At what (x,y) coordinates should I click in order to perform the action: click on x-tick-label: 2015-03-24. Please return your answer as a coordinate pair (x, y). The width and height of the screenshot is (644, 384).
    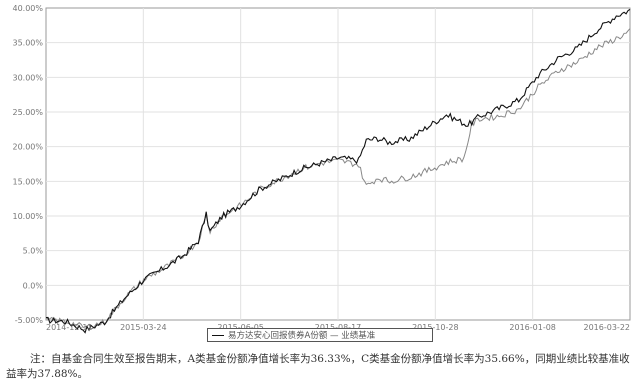
    Looking at the image, I should click on (143, 327).